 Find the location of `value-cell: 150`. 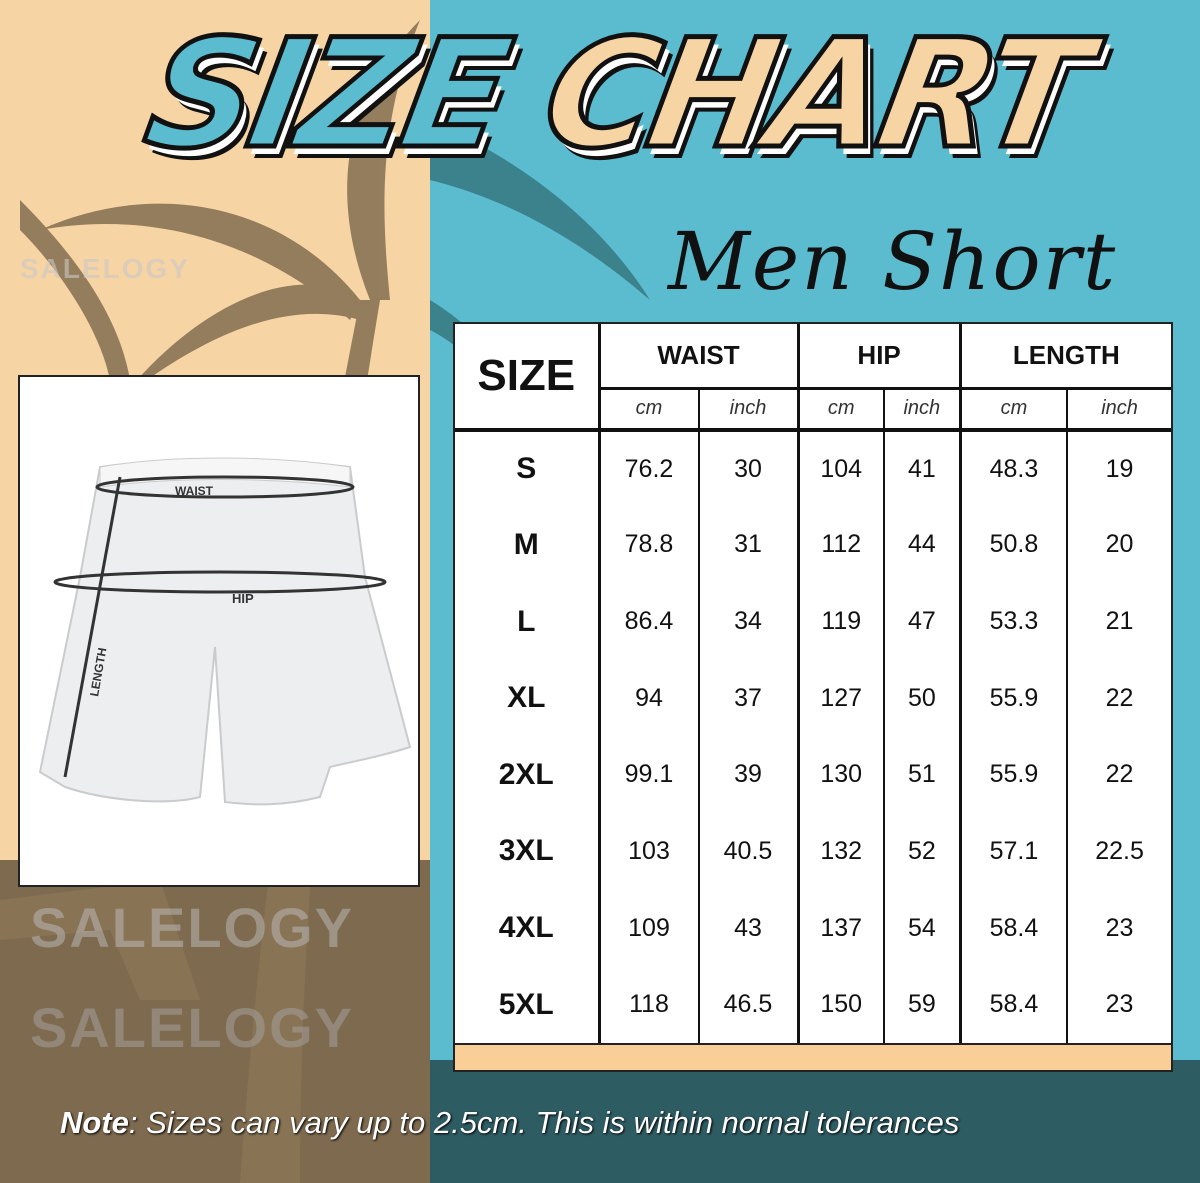

value-cell: 150 is located at coordinates (841, 1004).